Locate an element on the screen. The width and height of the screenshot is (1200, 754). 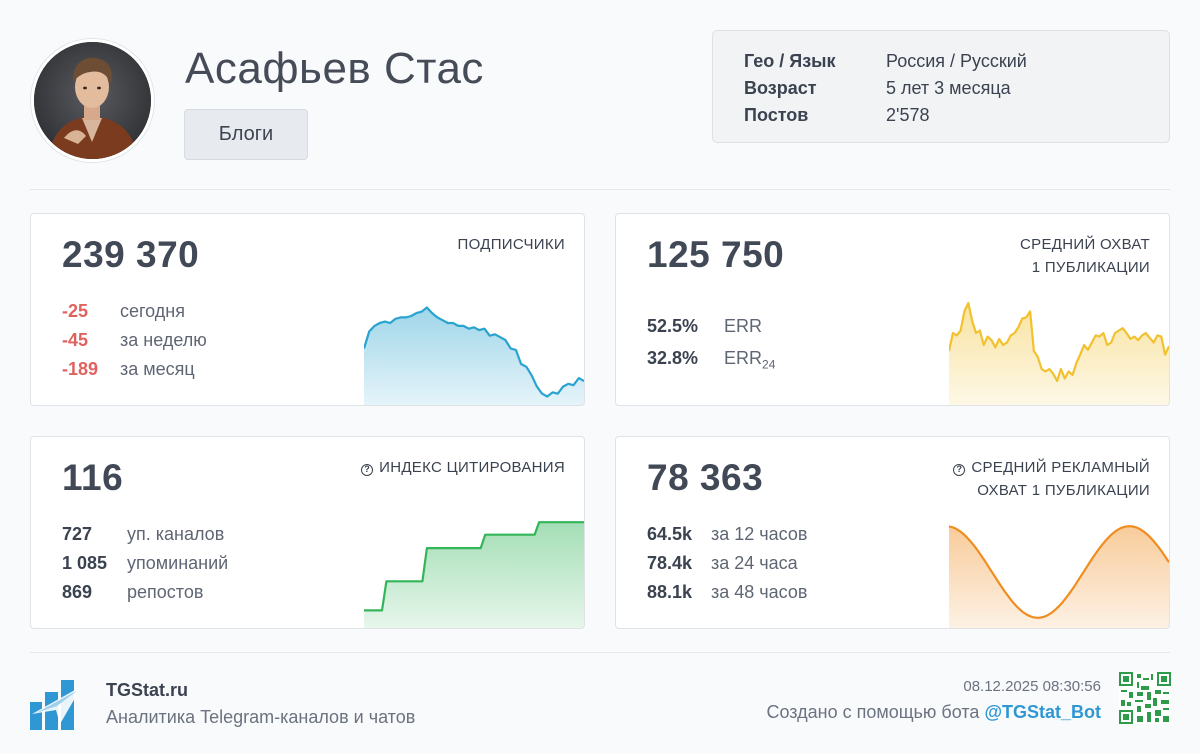
stat-row-channels: 727 уп. каналов is located at coordinates (143, 534).